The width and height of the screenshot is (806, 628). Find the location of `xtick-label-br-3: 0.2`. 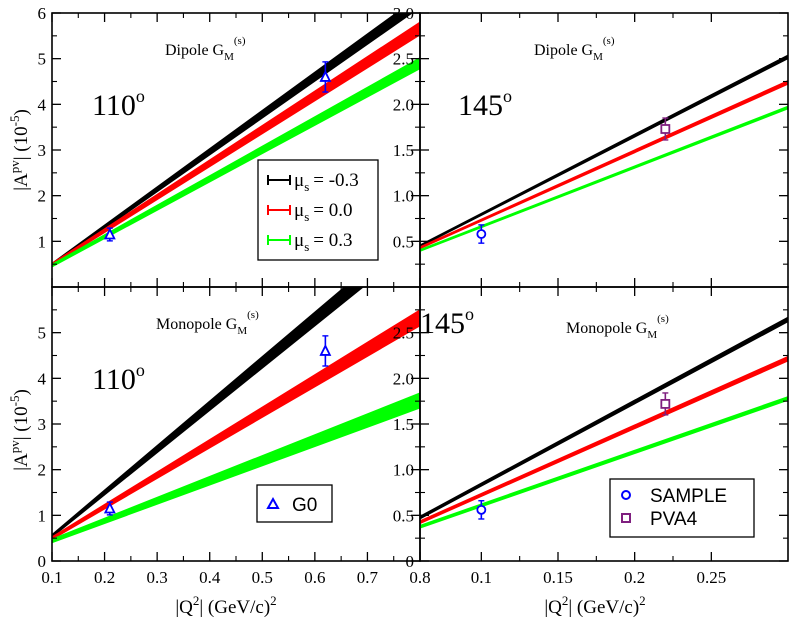

xtick-label-br-3: 0.2 is located at coordinates (634, 577).